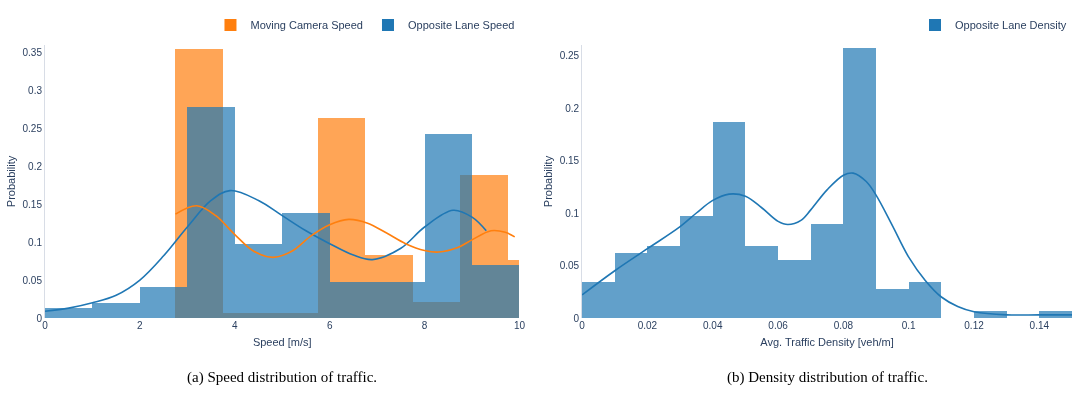 The image size is (1072, 401). Describe the element at coordinates (713, 325) in the screenshot. I see `x-tick-label: 0.04` at that location.